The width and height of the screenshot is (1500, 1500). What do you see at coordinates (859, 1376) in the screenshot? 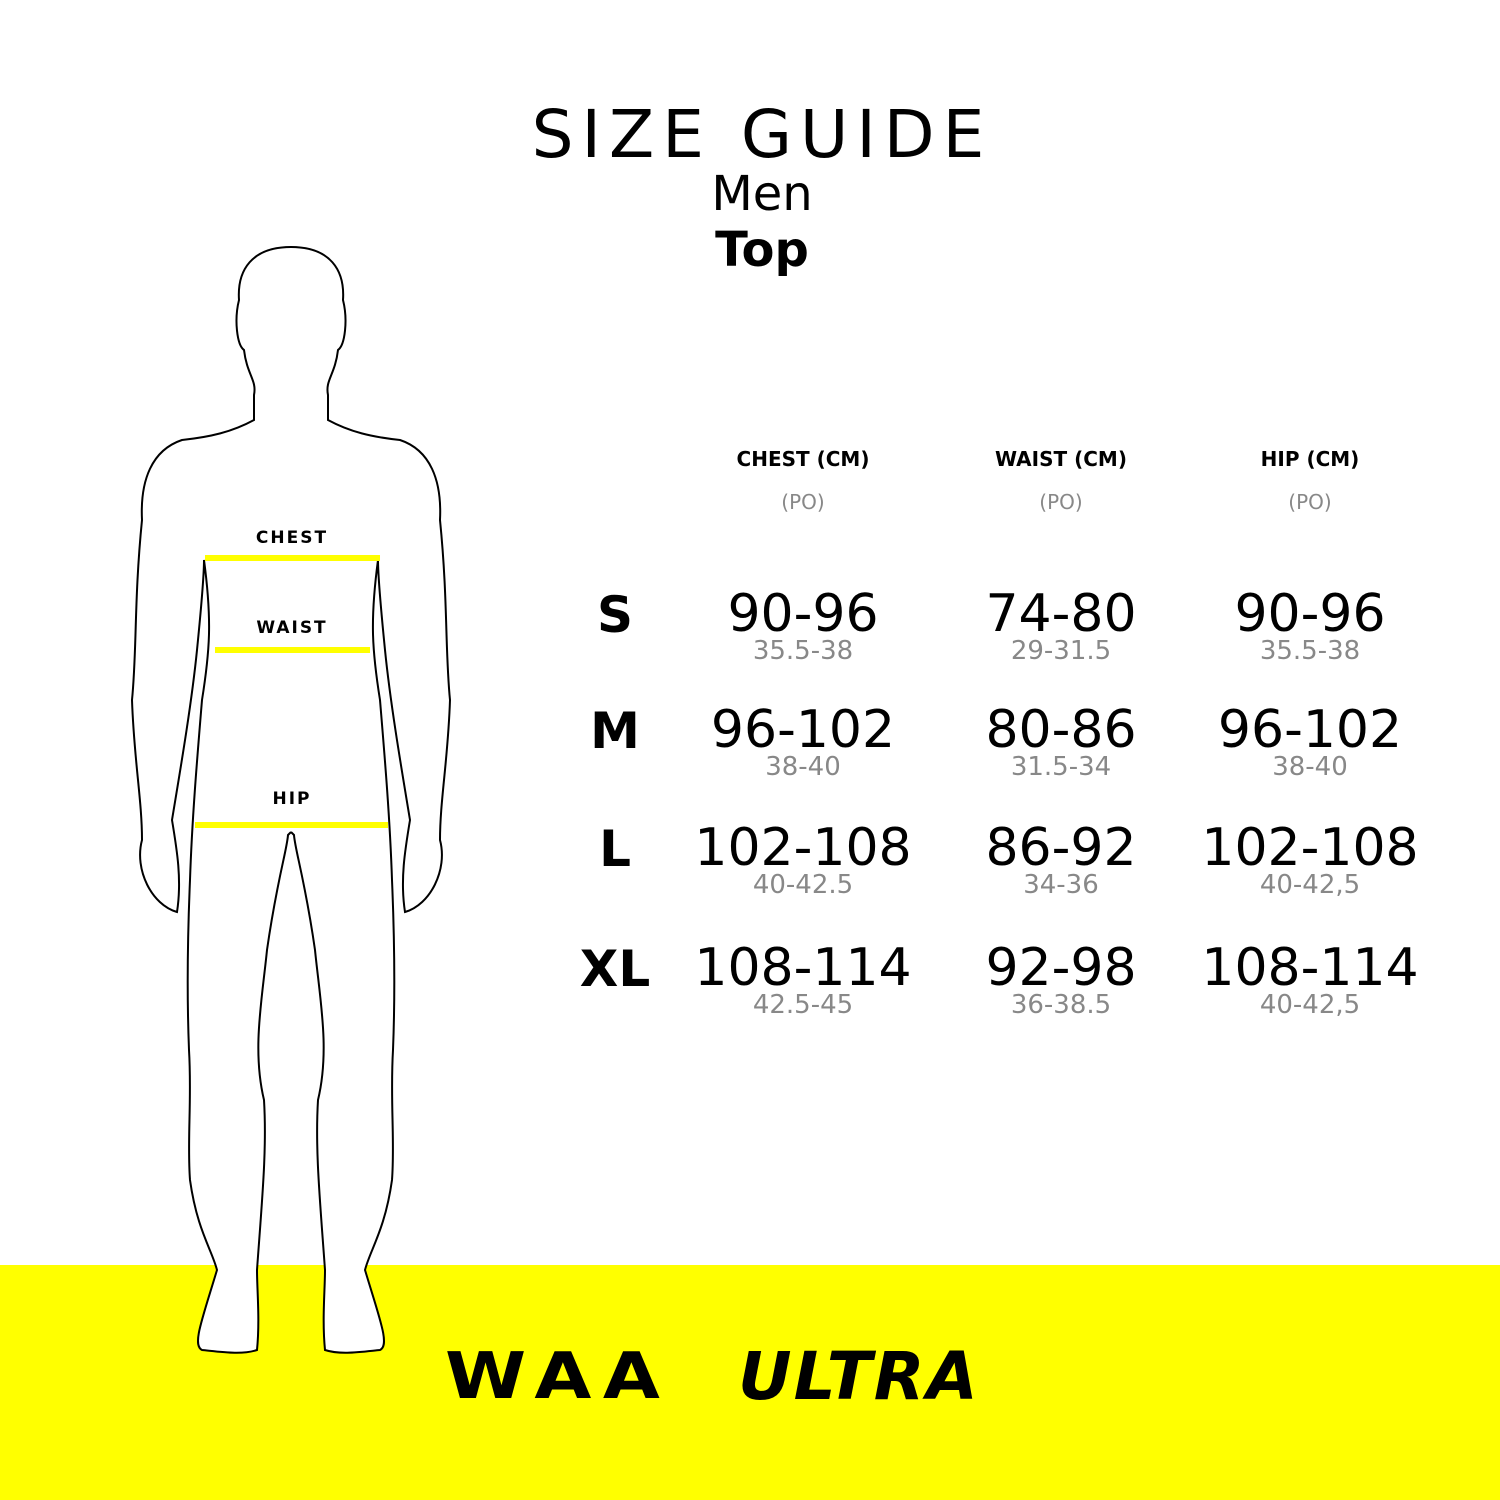
I see `brand-wordmark: ULTRA` at bounding box center [859, 1376].